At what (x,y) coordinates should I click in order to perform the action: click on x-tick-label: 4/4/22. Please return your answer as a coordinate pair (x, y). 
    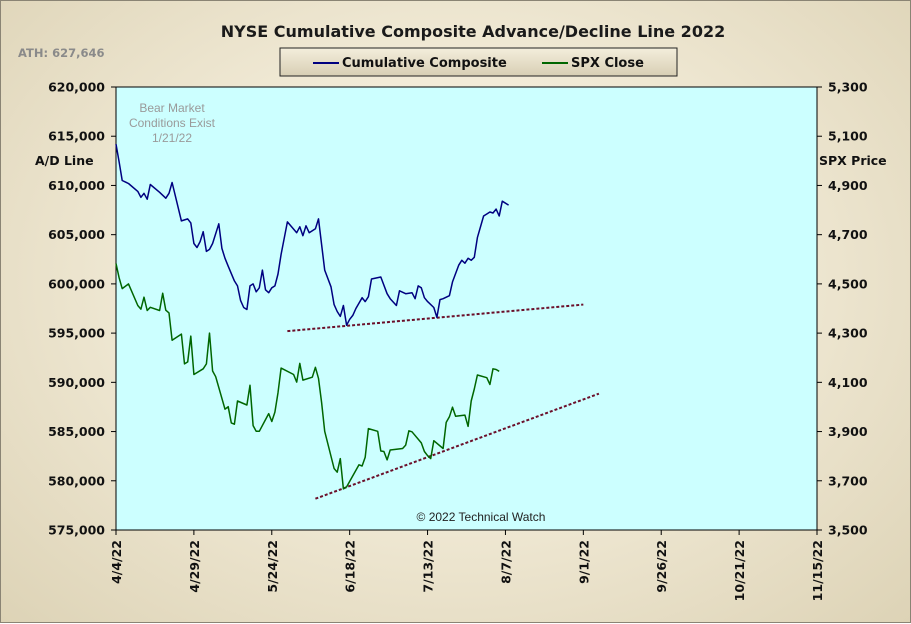
    Looking at the image, I should click on (116, 562).